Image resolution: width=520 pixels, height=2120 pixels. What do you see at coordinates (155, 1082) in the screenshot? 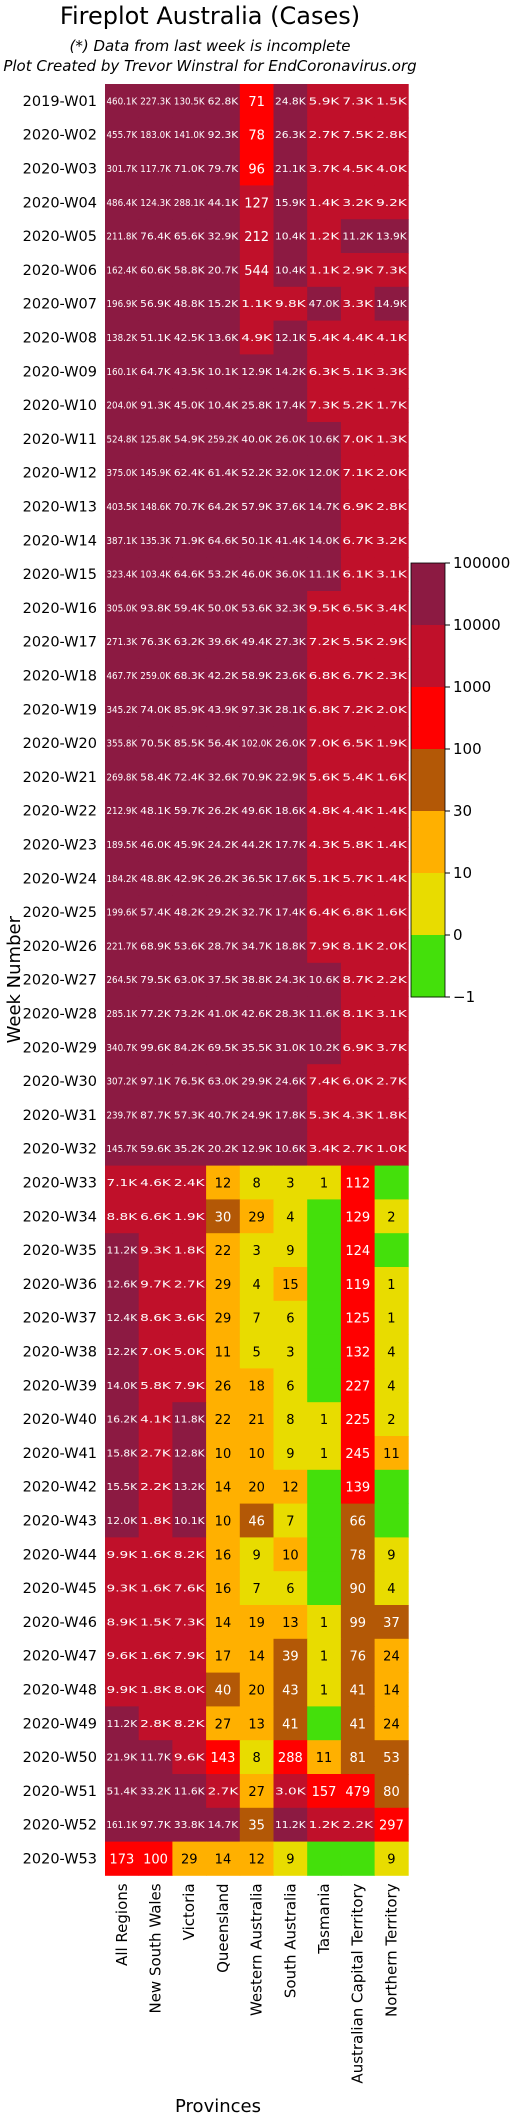
I see `cell-value-label: 97.1K` at bounding box center [155, 1082].